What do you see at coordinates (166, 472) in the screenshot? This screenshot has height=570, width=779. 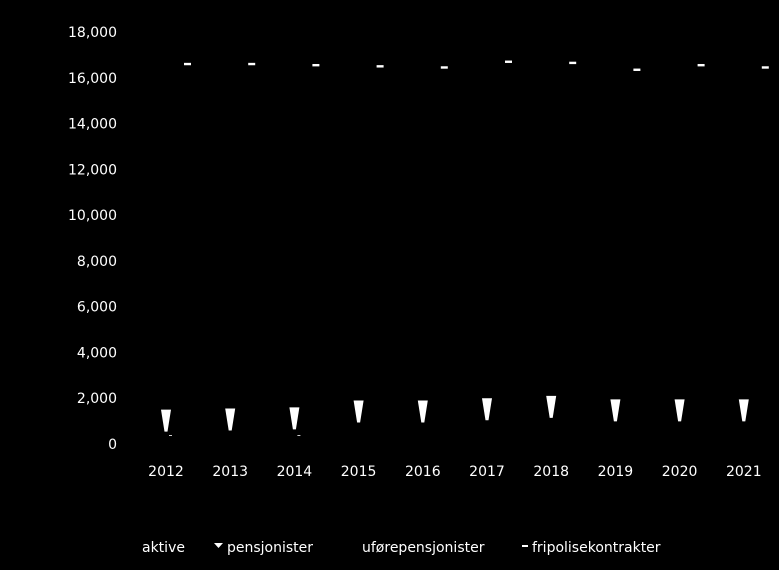 I see `x-tick-label: 2012` at bounding box center [166, 472].